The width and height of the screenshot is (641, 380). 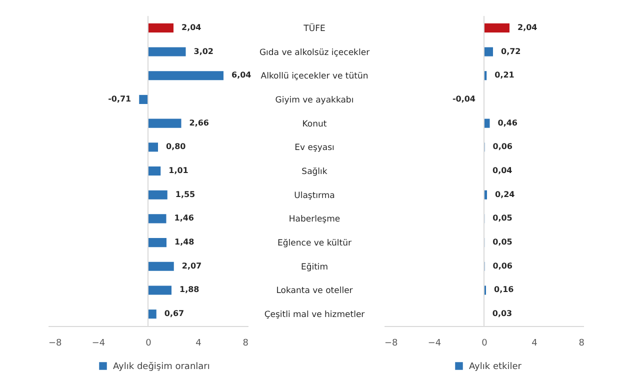 What do you see at coordinates (315, 172) in the screenshot?
I see `y-tick-label: Sağlık` at bounding box center [315, 172].